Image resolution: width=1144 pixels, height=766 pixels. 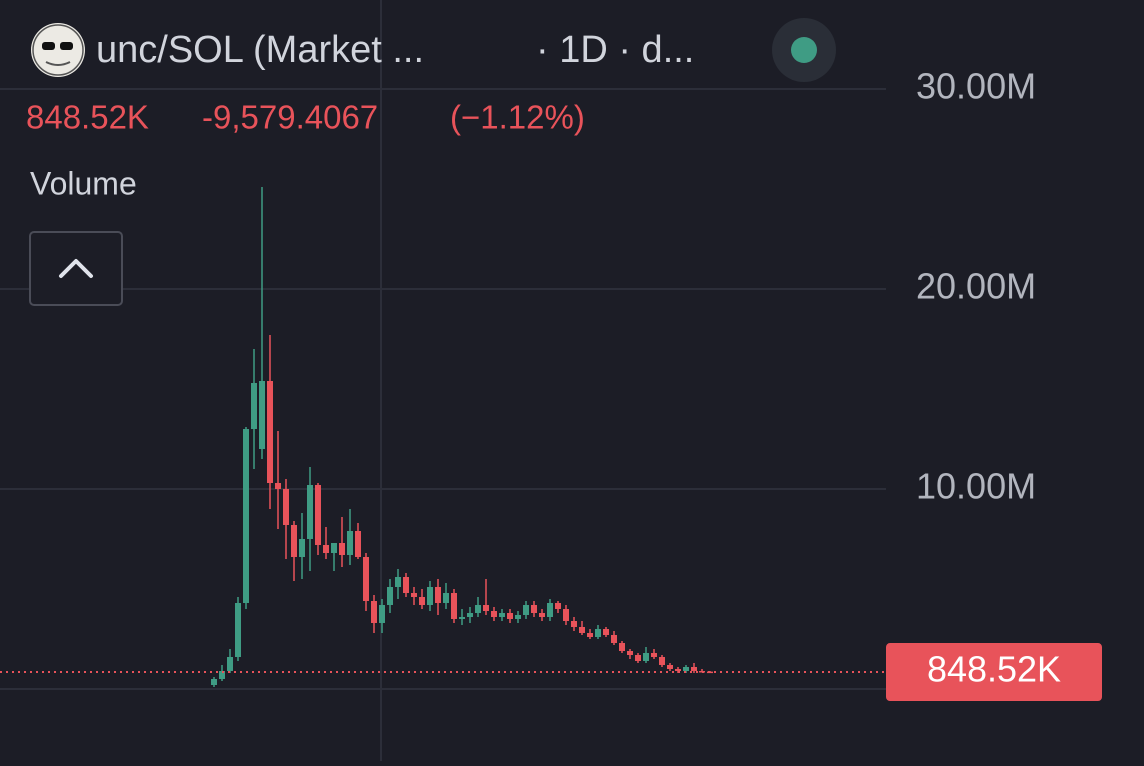 I want to click on collapse-button, so click(x=76, y=268).